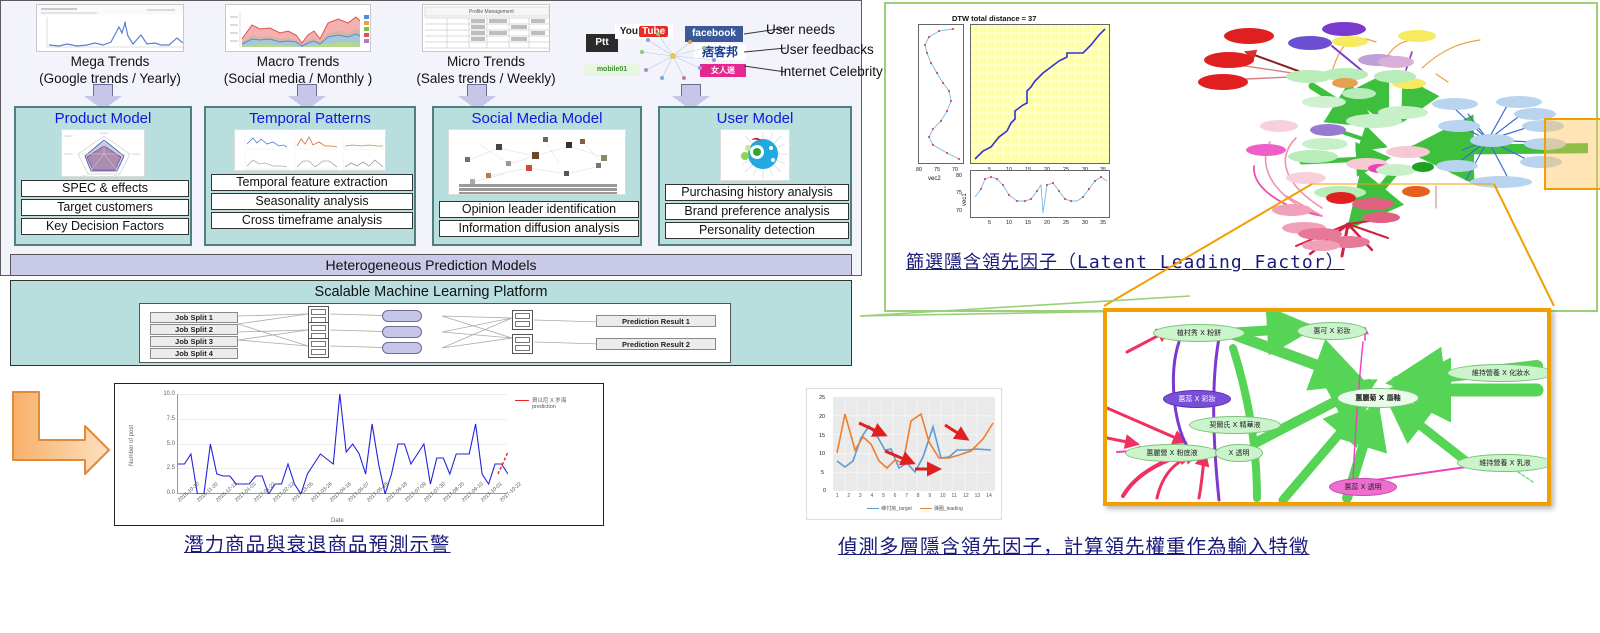 The image size is (1600, 633). I want to click on feature-item: Information diffusion analysis, so click(539, 228).